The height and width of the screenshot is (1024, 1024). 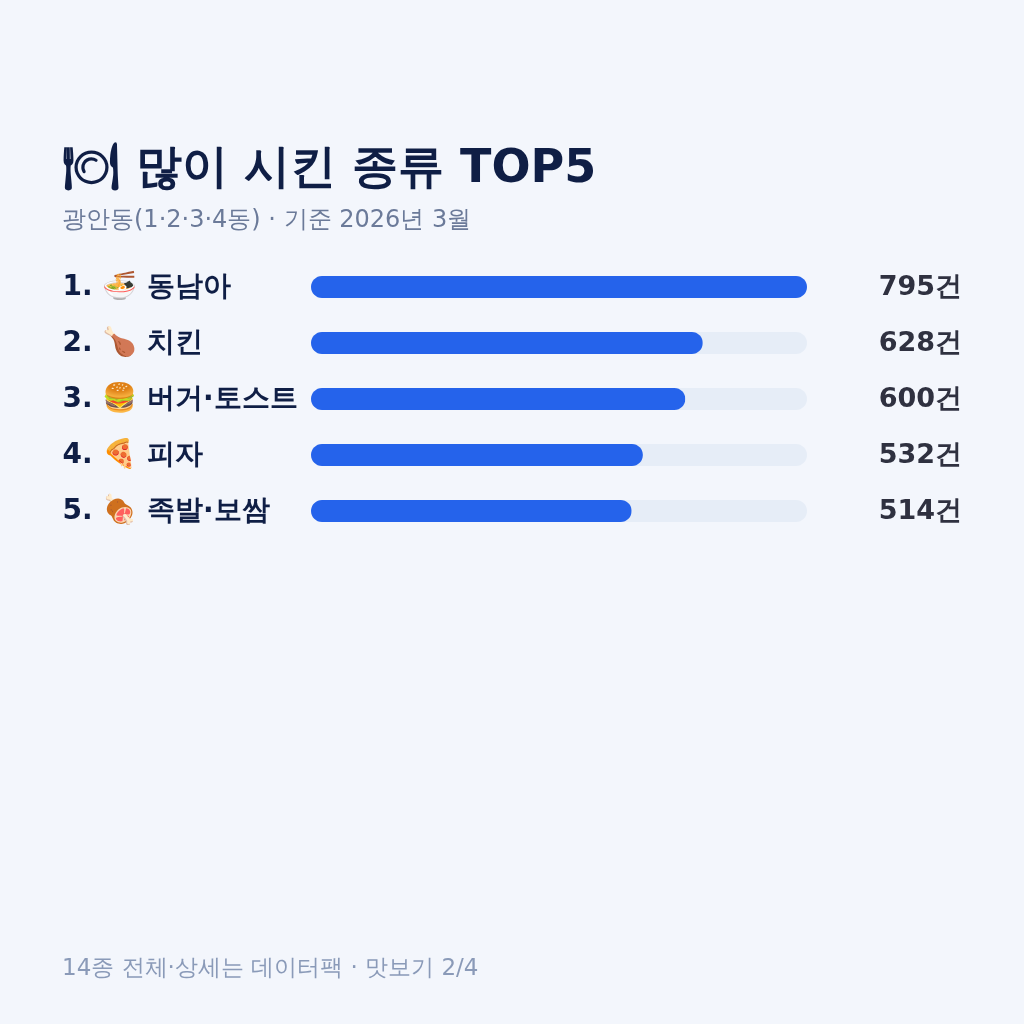 What do you see at coordinates (133, 453) in the screenshot?
I see `y-tick-label: 4. 🍕 피자` at bounding box center [133, 453].